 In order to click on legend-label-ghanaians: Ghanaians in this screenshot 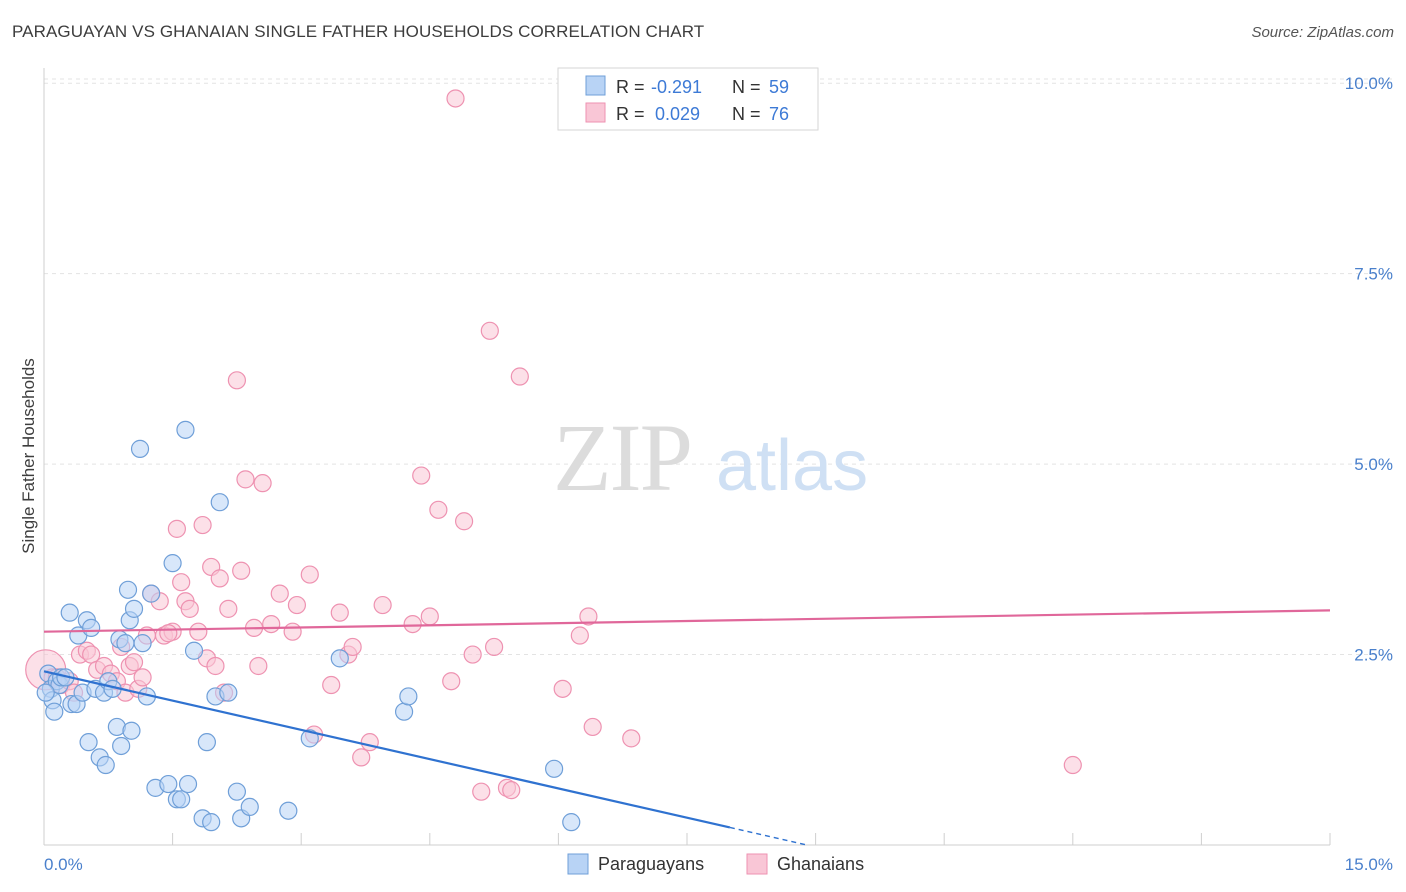, I will do `click(820, 864)`.